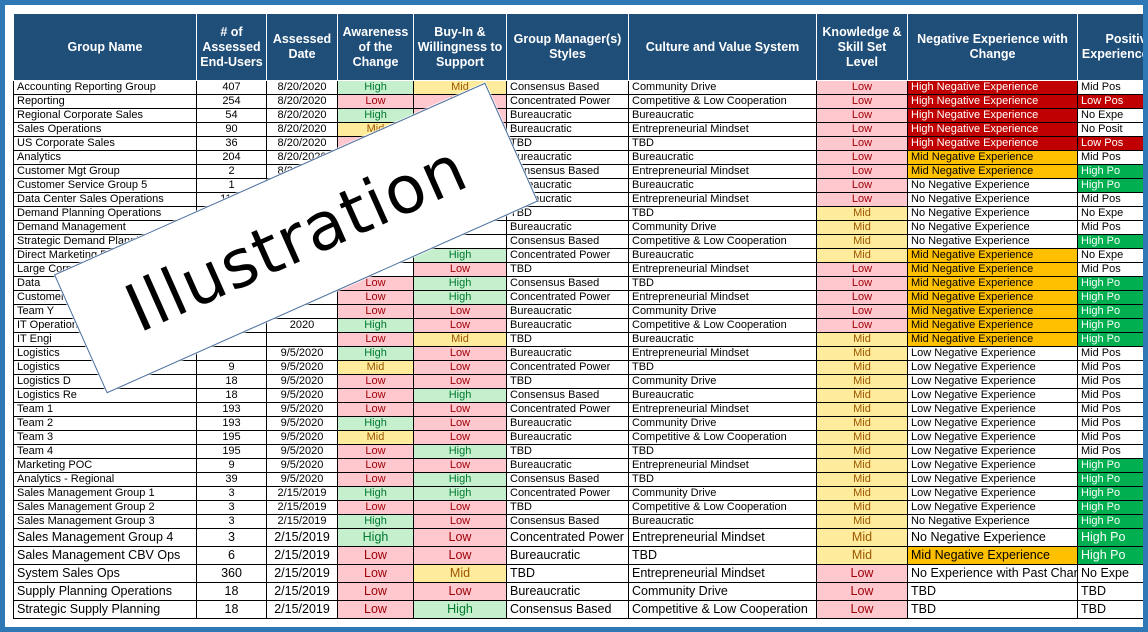 This screenshot has height=632, width=1148. Describe the element at coordinates (105, 423) in the screenshot. I see `group-name-cell: Team 2` at that location.